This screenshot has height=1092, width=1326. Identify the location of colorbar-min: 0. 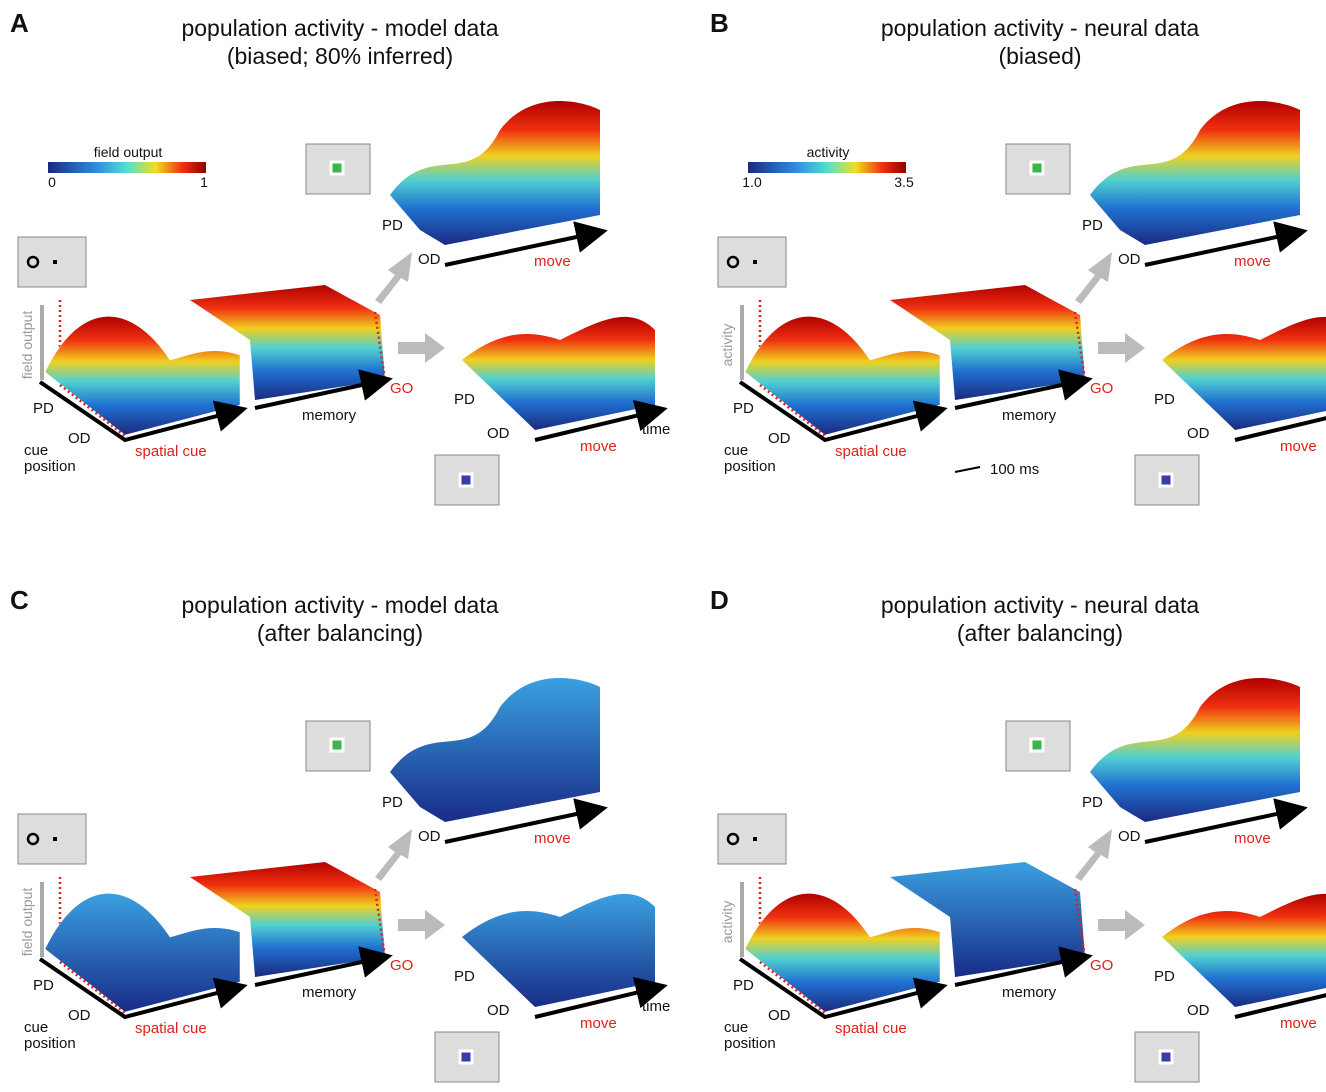
(52, 182).